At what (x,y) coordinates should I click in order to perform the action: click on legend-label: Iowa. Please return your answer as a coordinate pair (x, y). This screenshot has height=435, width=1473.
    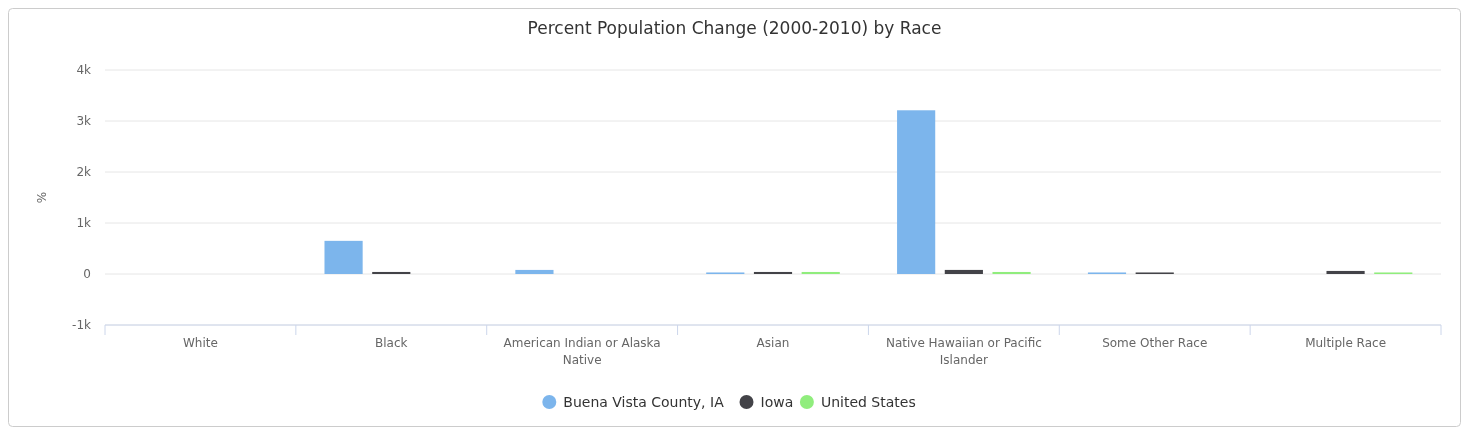
    Looking at the image, I should click on (777, 402).